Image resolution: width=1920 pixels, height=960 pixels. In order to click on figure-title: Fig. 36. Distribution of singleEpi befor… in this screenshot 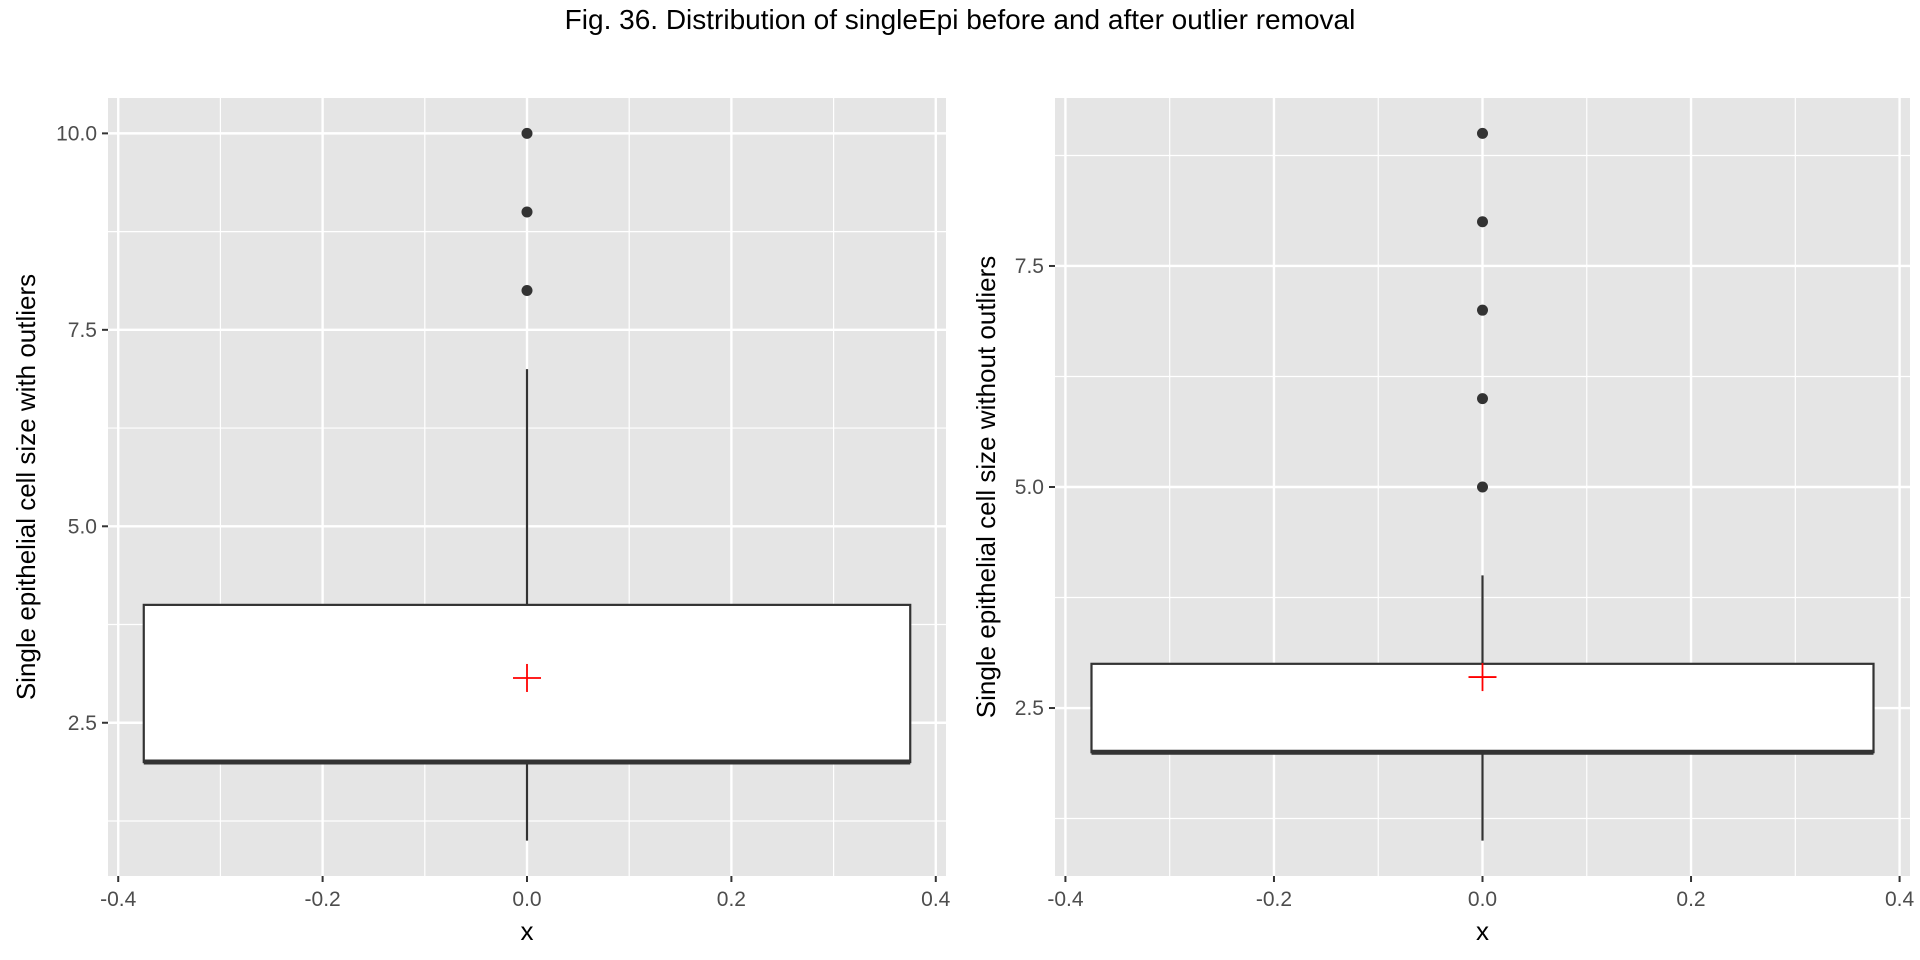, I will do `click(960, 19)`.